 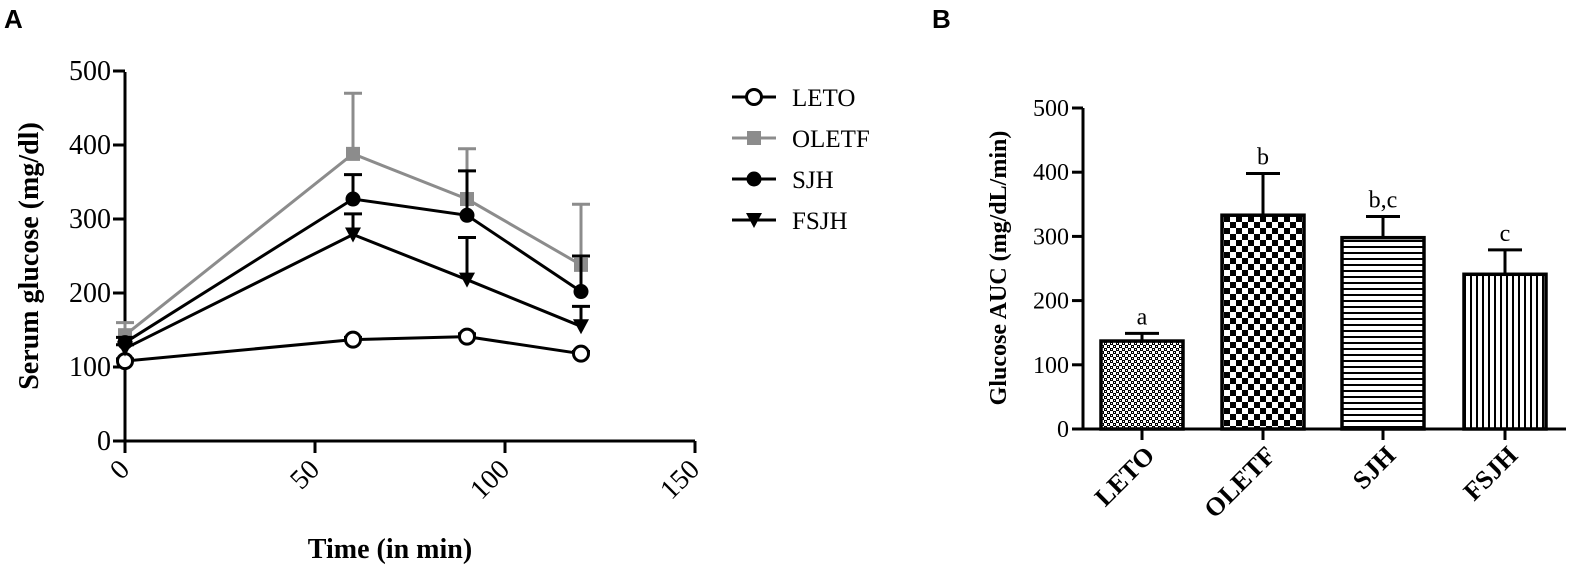 I want to click on bar-group-leto: a, so click(x=1142, y=367).